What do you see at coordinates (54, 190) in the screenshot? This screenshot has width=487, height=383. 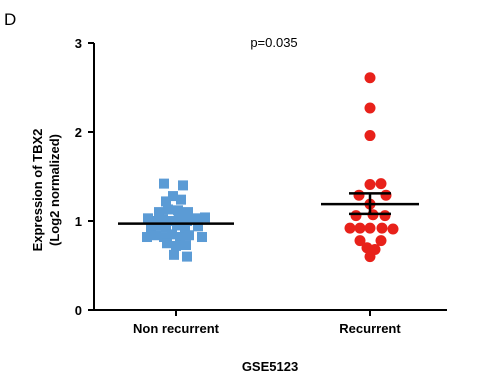 I see `y-axis-label-line2: (Log2 normalized)` at bounding box center [54, 190].